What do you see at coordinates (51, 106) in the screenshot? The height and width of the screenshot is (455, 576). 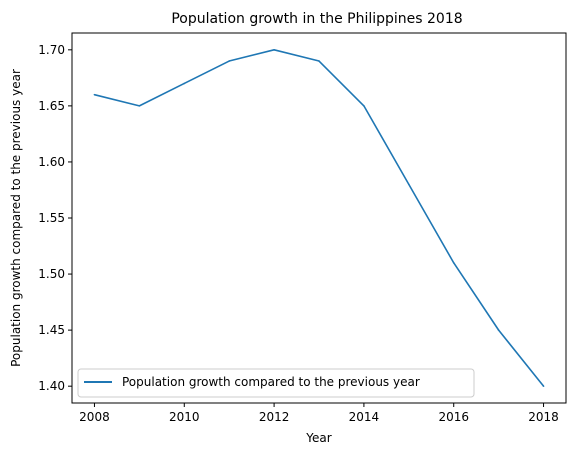 I see `y-tick-label: 1.65` at bounding box center [51, 106].